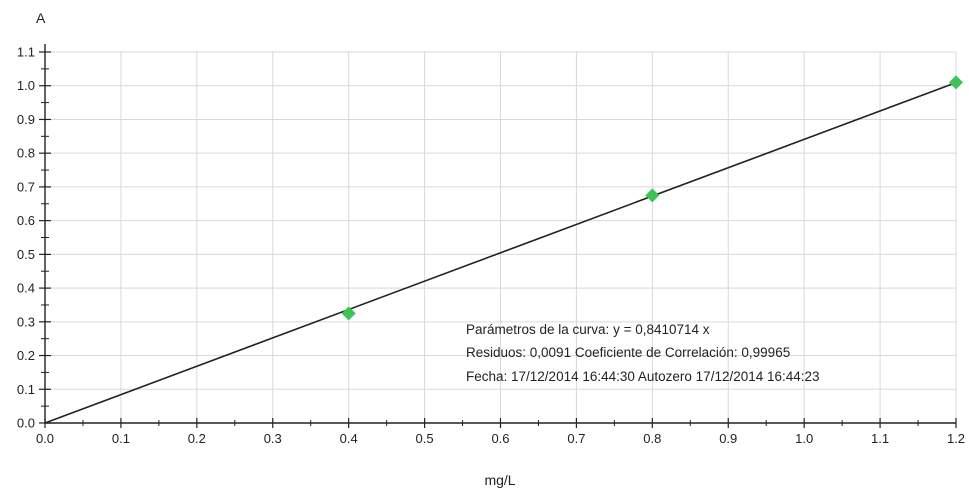  Describe the element at coordinates (273, 438) in the screenshot. I see `x-tick-label: 0.3` at that location.